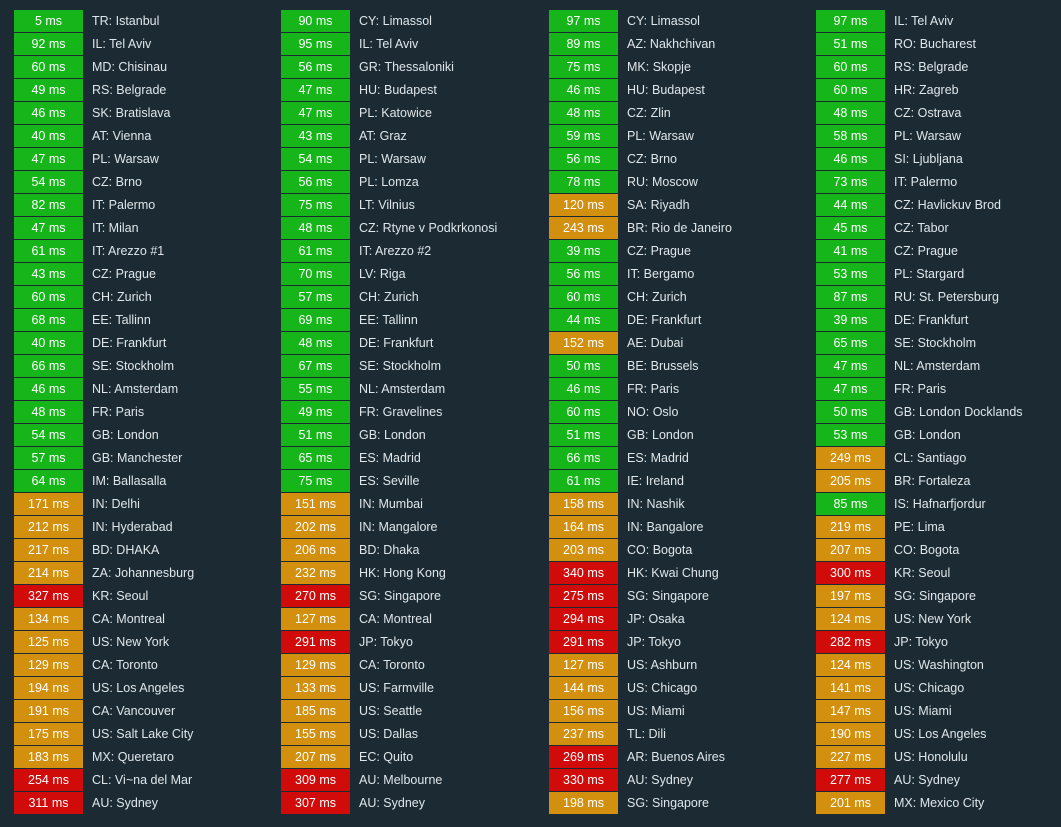 The height and width of the screenshot is (827, 1061). What do you see at coordinates (128, 251) in the screenshot?
I see `server-location: IT: Arezzo #1` at bounding box center [128, 251].